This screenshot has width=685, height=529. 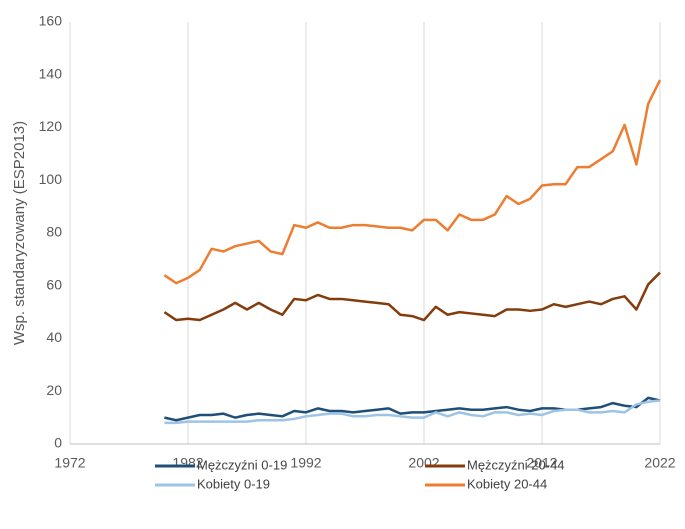 I want to click on y-tick-label: 0, so click(x=58, y=443).